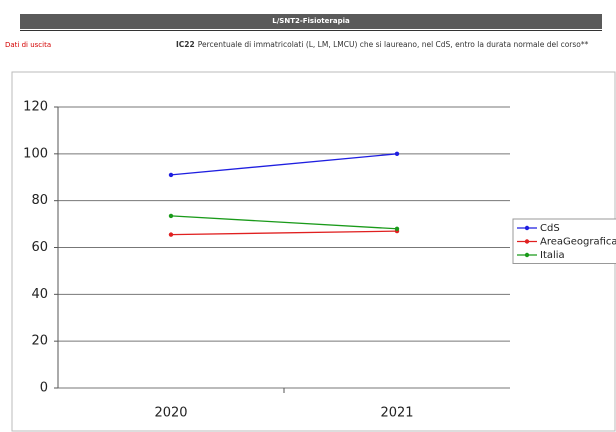 This screenshot has width=616, height=432. I want to click on section-label: Dati di uscita, so click(28, 45).